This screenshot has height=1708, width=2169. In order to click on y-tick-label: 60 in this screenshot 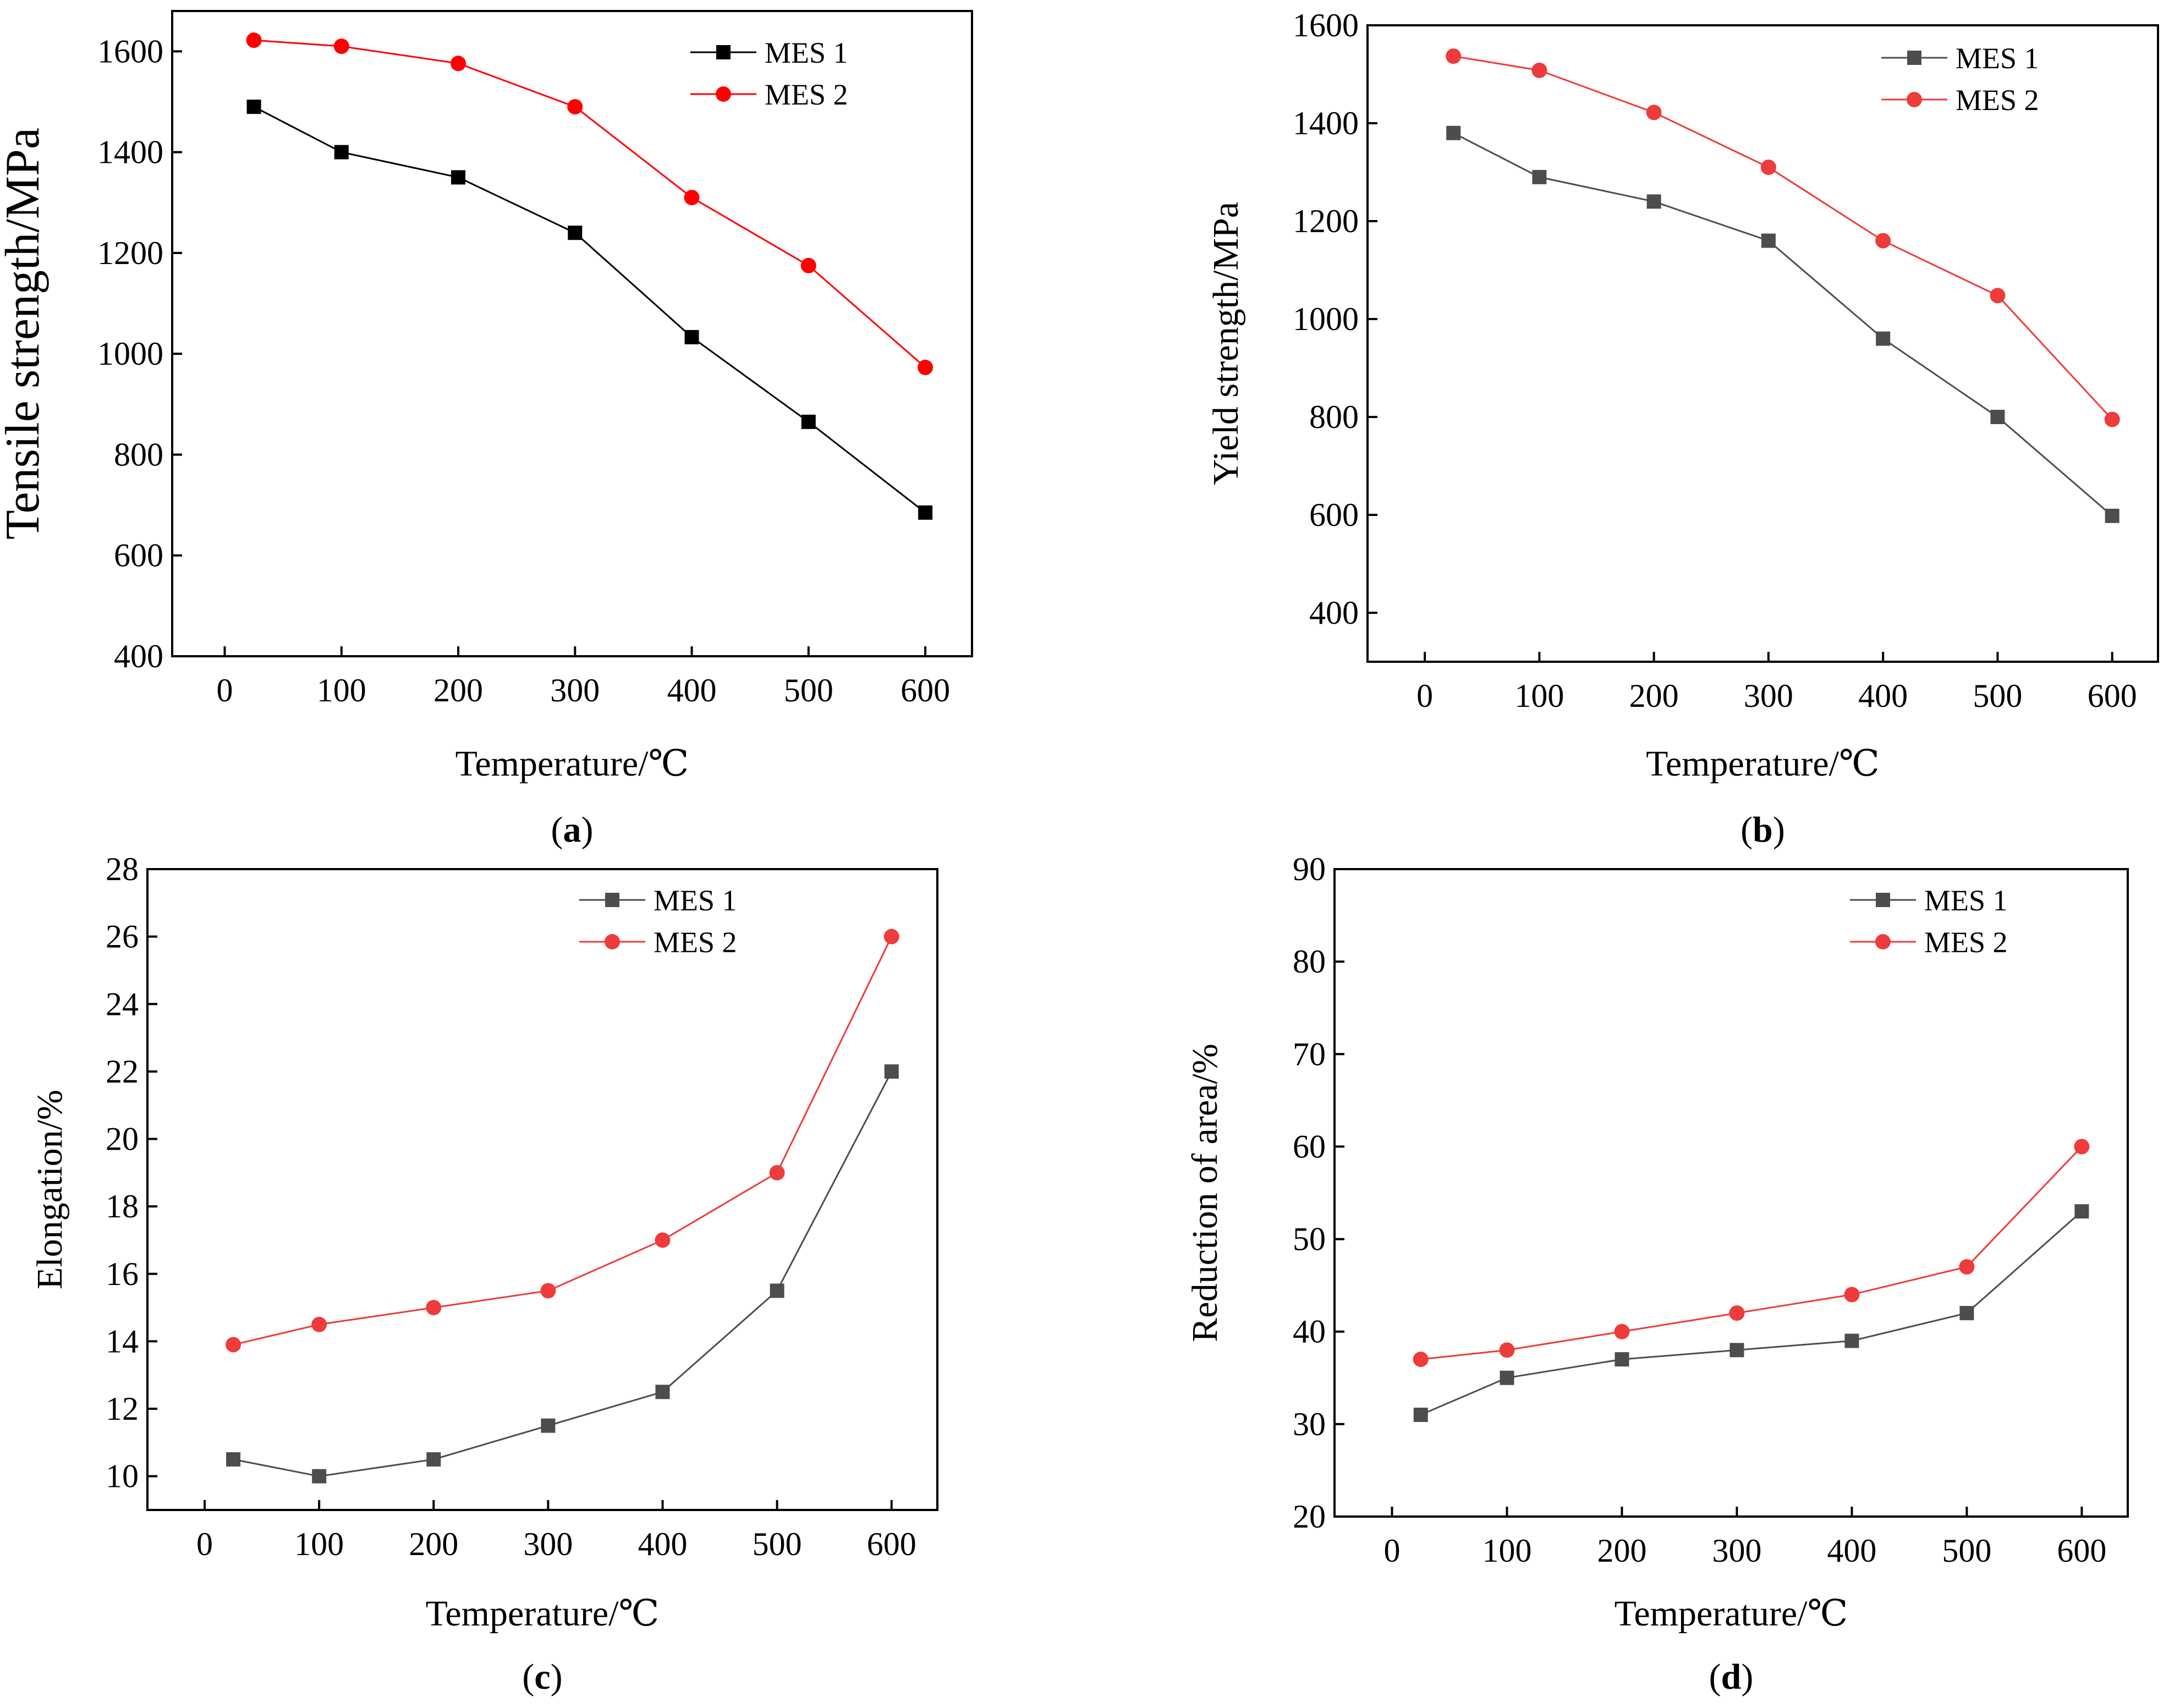, I will do `click(1309, 1146)`.